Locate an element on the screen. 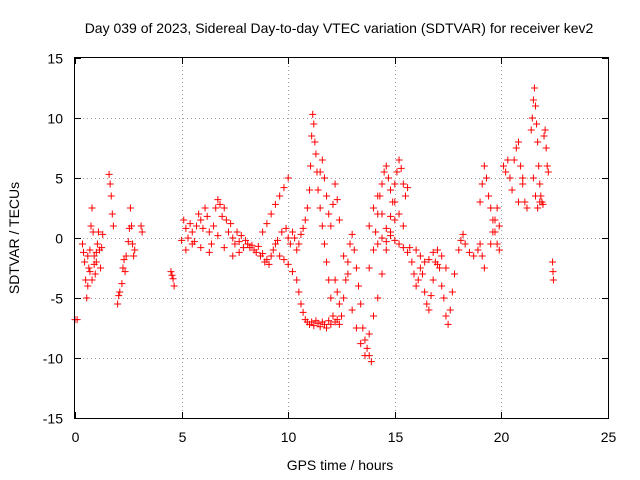  y-tick-label: 10 is located at coordinates (55, 119).